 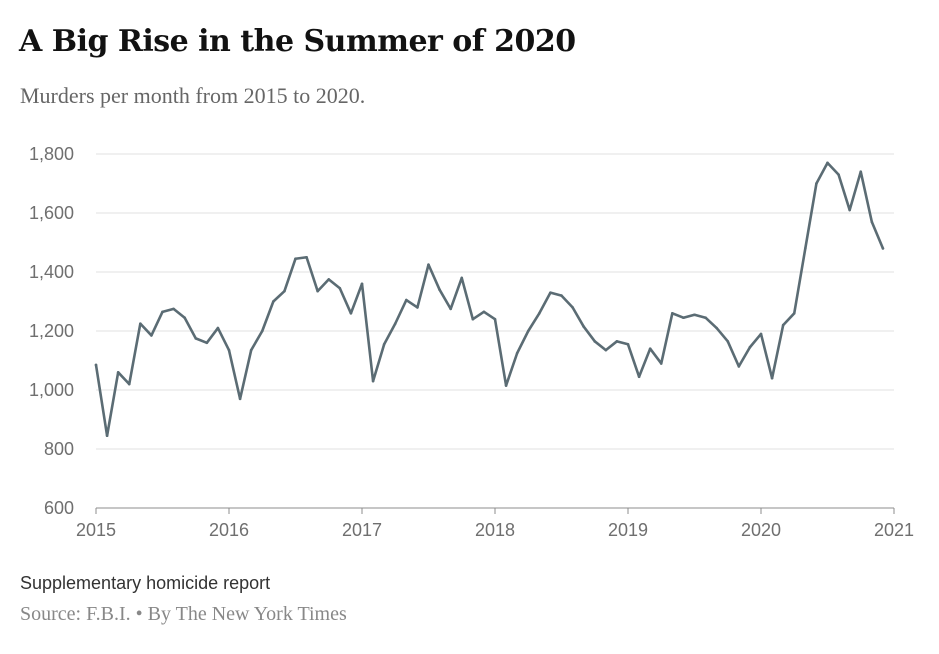 What do you see at coordinates (59, 449) in the screenshot?
I see `y-tick-label: 800` at bounding box center [59, 449].